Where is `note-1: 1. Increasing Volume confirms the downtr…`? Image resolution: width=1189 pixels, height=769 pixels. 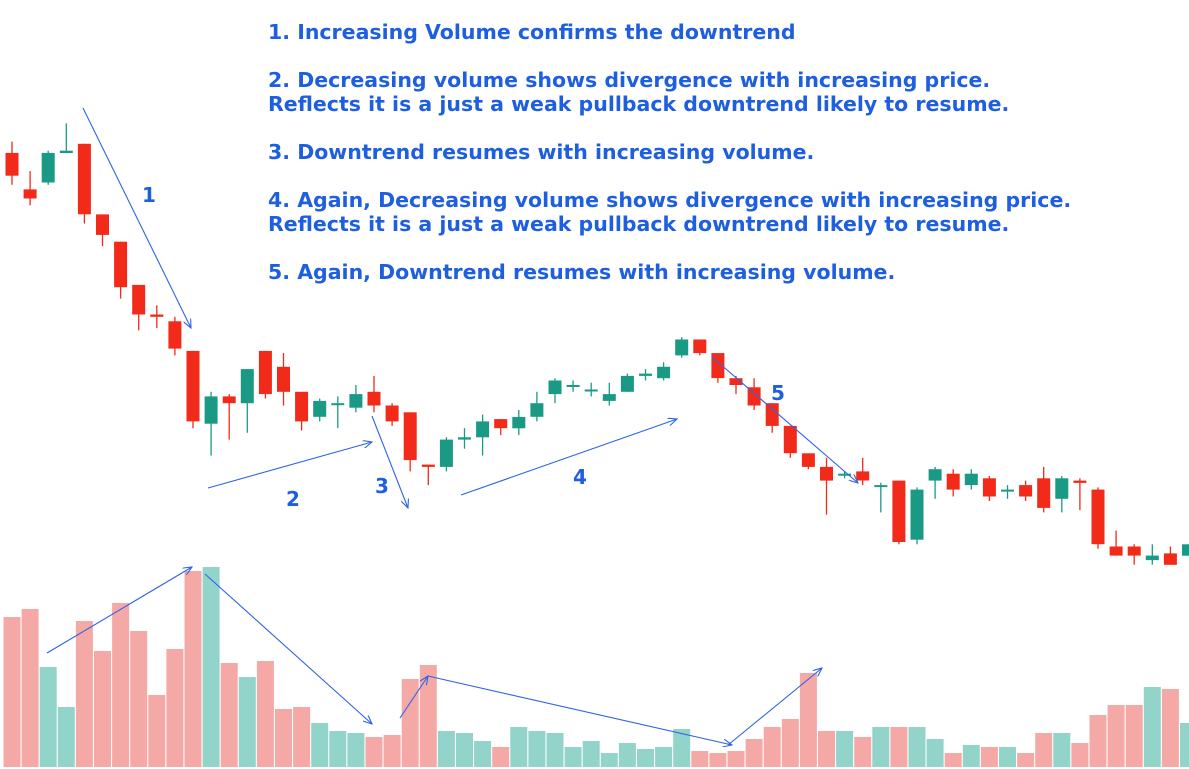
note-1: 1. Increasing Volume confirms the downtr… is located at coordinates (532, 32).